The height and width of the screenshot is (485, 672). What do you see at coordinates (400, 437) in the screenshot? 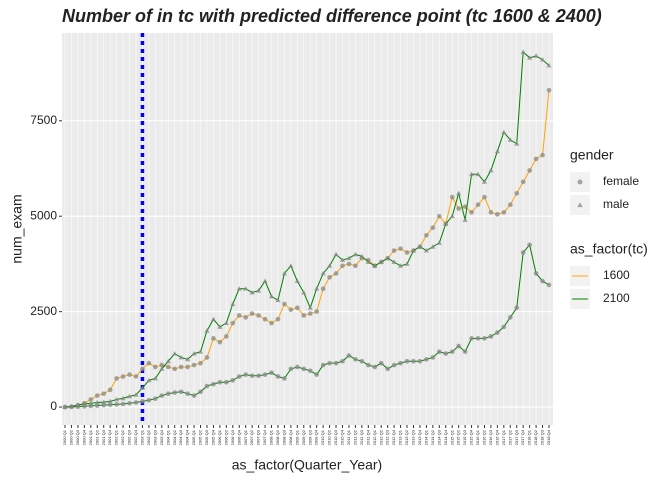
I see `x-tick-label: 2013 Q1` at bounding box center [400, 437].